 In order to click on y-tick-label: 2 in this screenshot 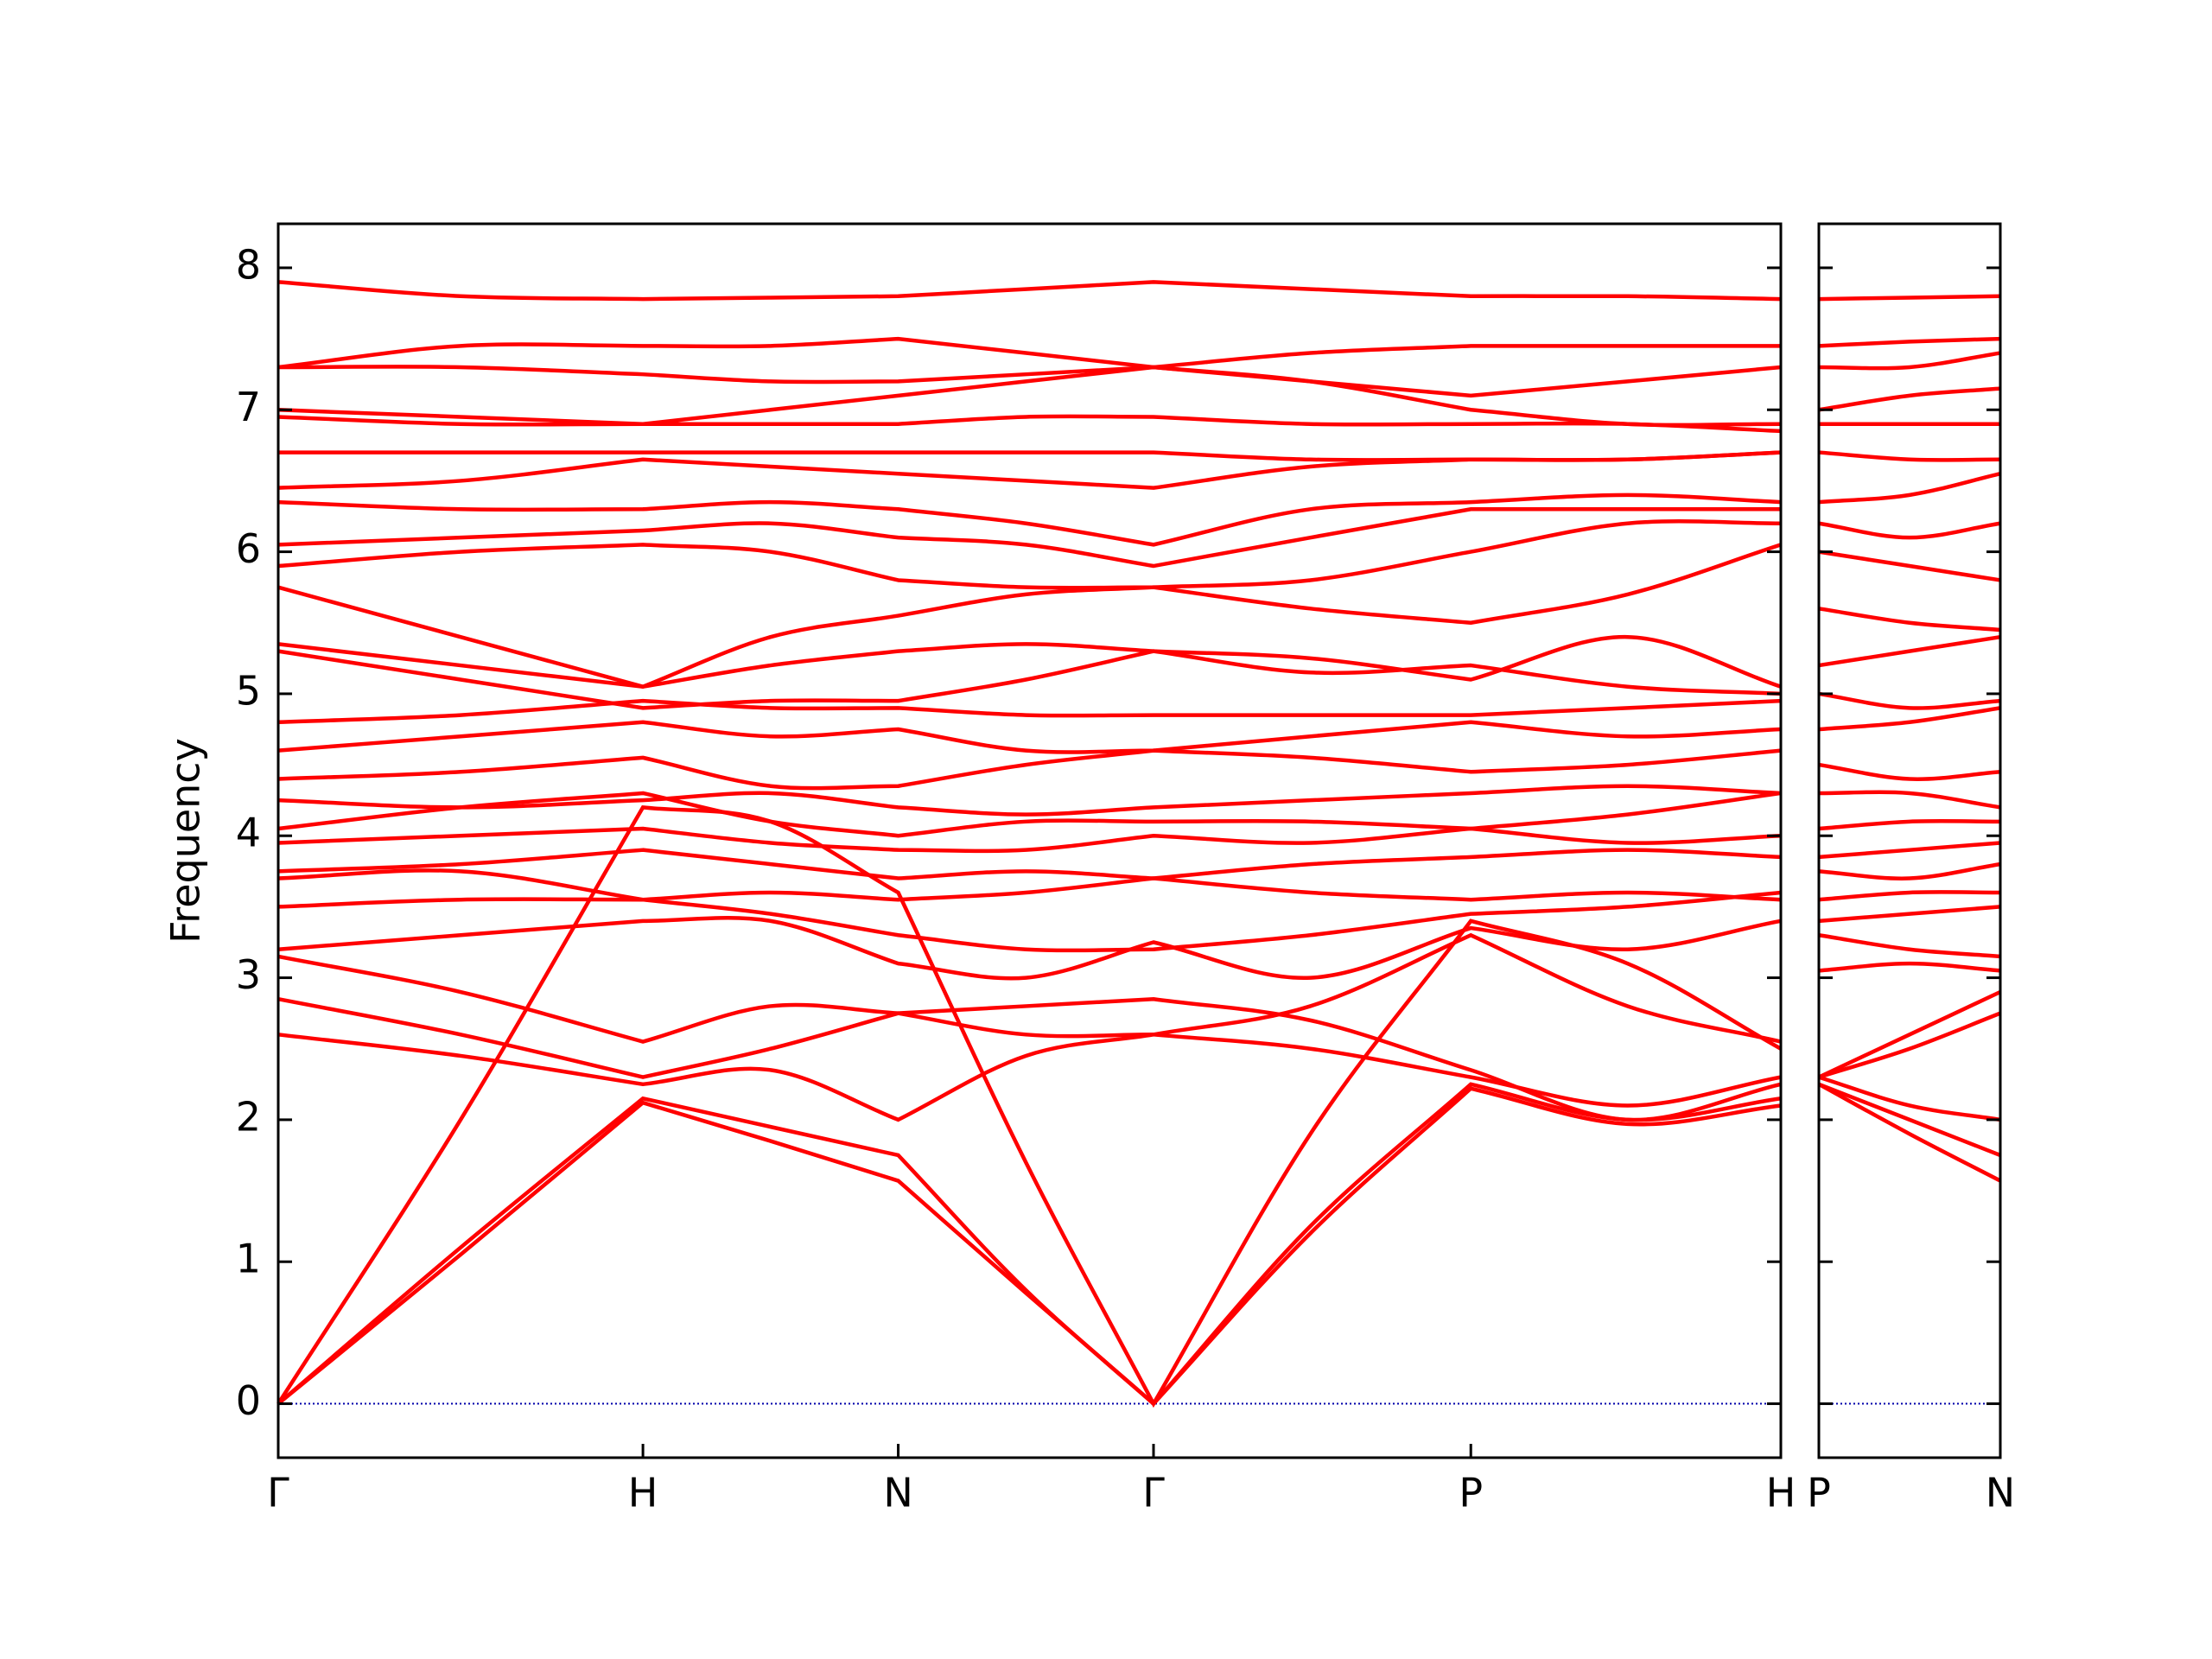, I will do `click(248, 1116)`.